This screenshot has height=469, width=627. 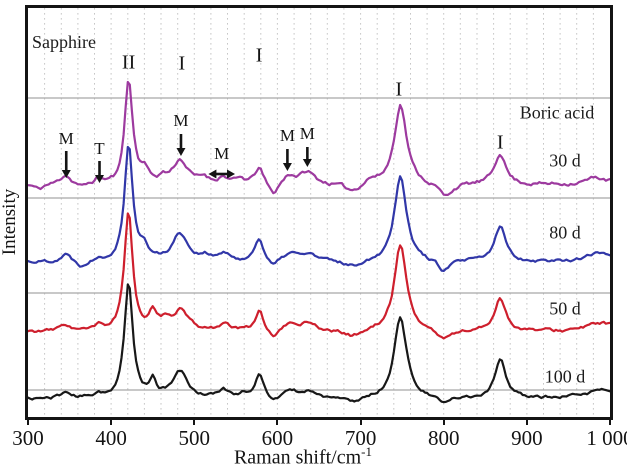 What do you see at coordinates (181, 120) in the screenshot?
I see `mode-label-m-2: M` at bounding box center [181, 120].